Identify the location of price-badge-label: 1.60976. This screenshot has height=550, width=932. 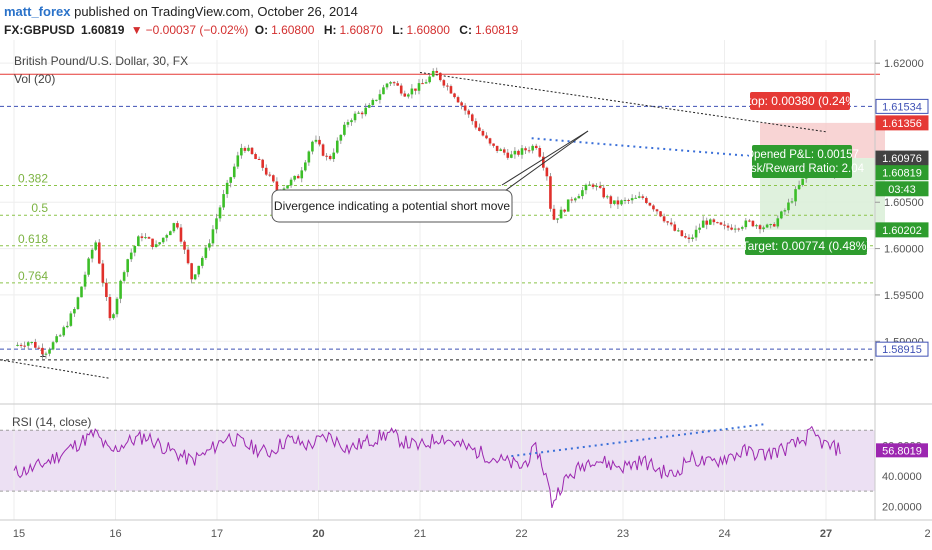
(902, 159).